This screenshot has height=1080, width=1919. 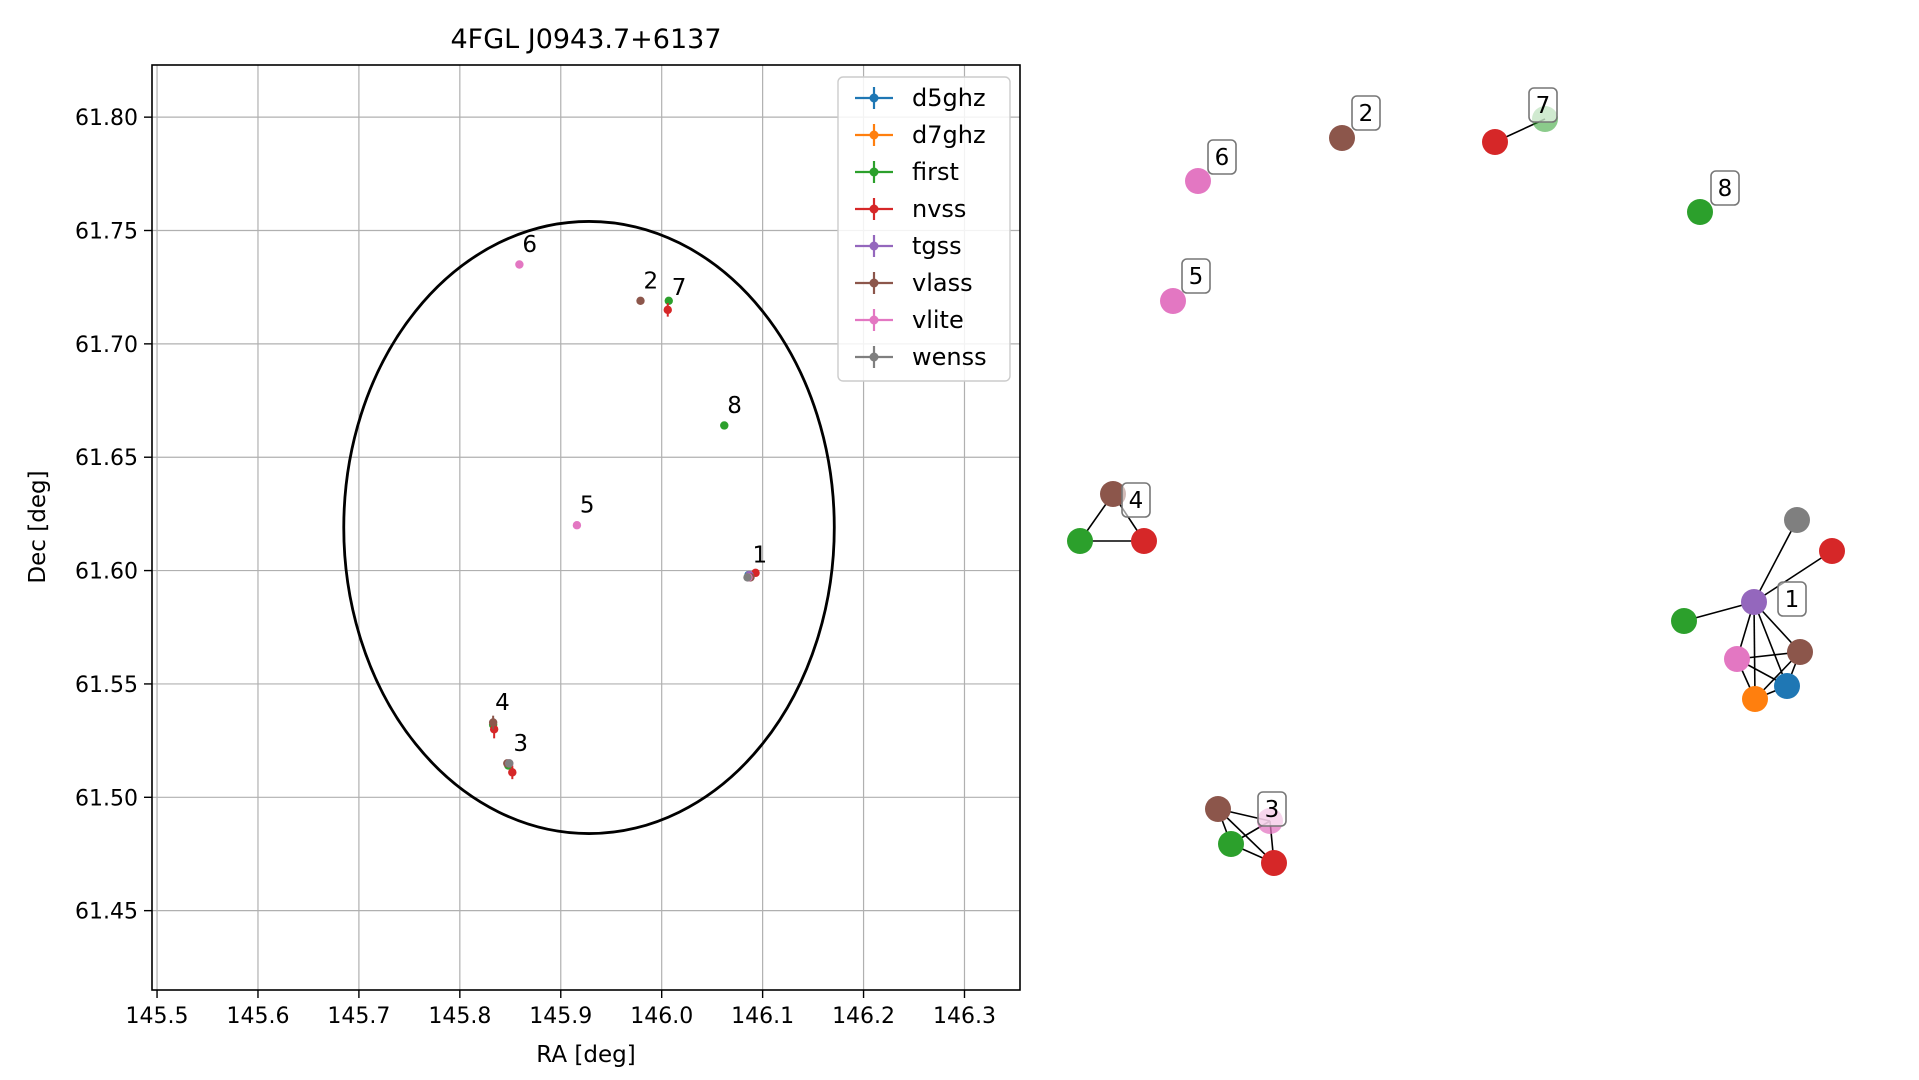 I want to click on y-tick-label: 61.65, so click(x=106, y=458).